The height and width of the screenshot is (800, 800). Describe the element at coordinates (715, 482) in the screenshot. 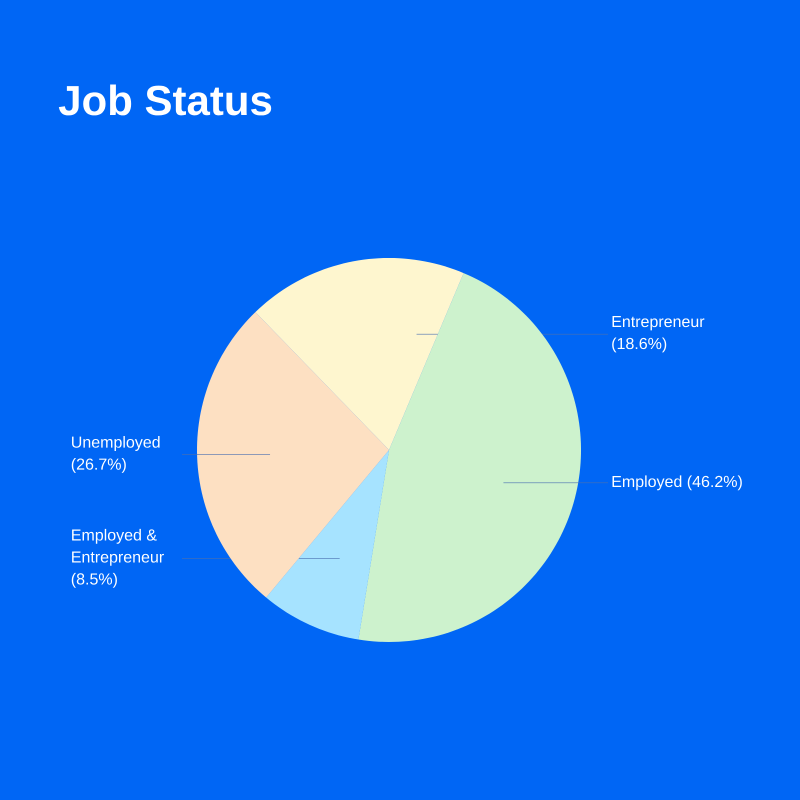

I see `data-label: (46.2%)` at that location.